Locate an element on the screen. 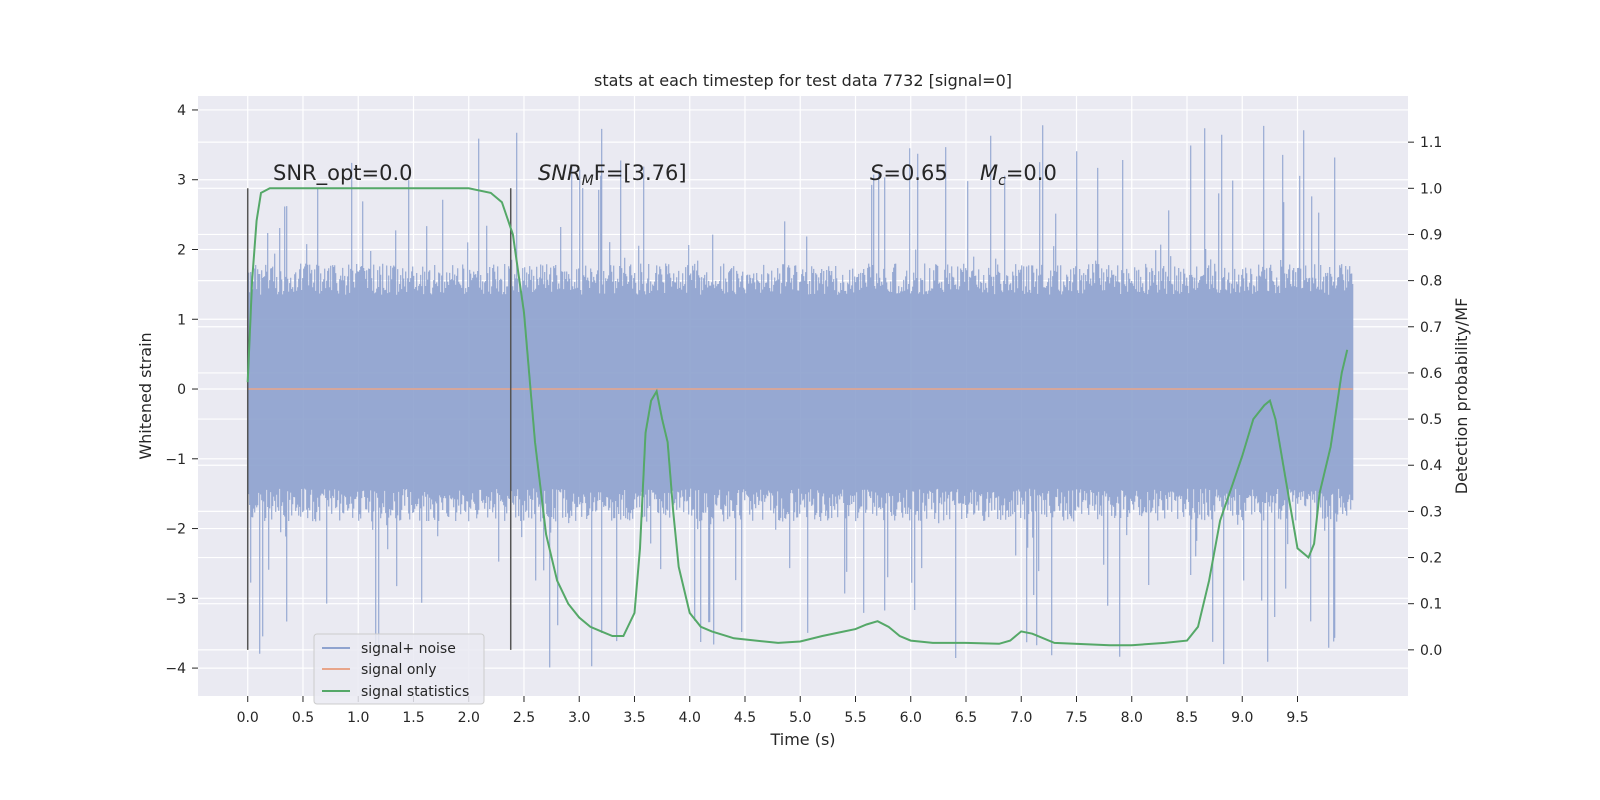 This screenshot has height=800, width=1600. y2-tick-label: 0.5 is located at coordinates (1431, 420).